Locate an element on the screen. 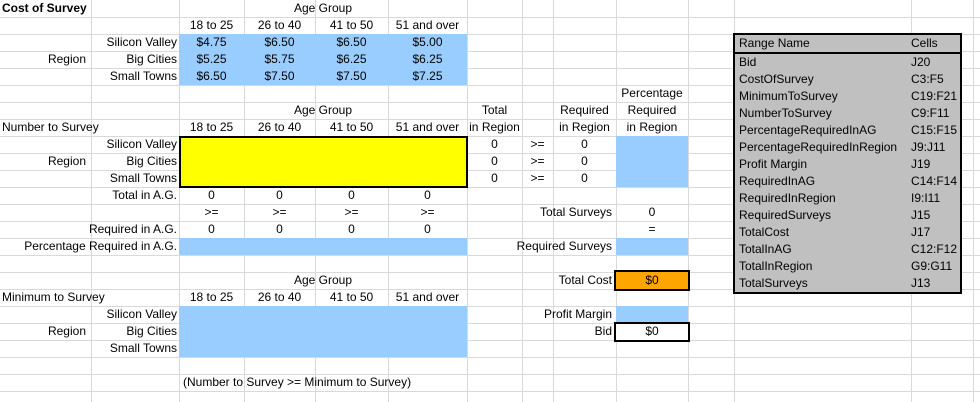 This screenshot has height=402, width=980. range-name: TotalInAG is located at coordinates (765, 249).